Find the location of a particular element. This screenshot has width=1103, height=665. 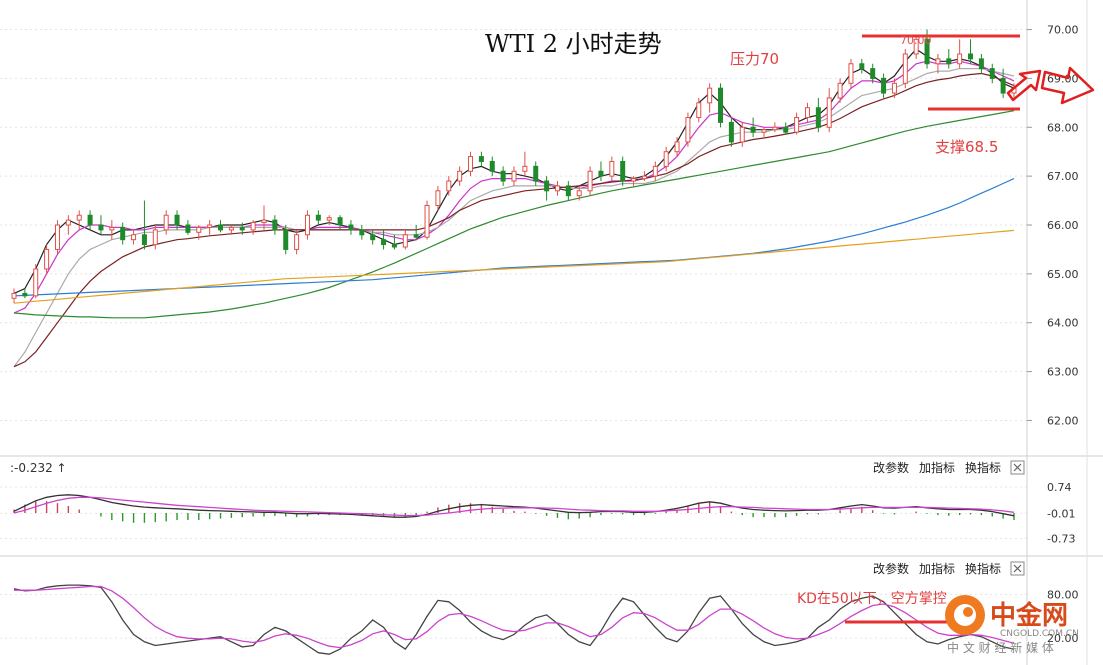

ma-line is located at coordinates (514, 266).